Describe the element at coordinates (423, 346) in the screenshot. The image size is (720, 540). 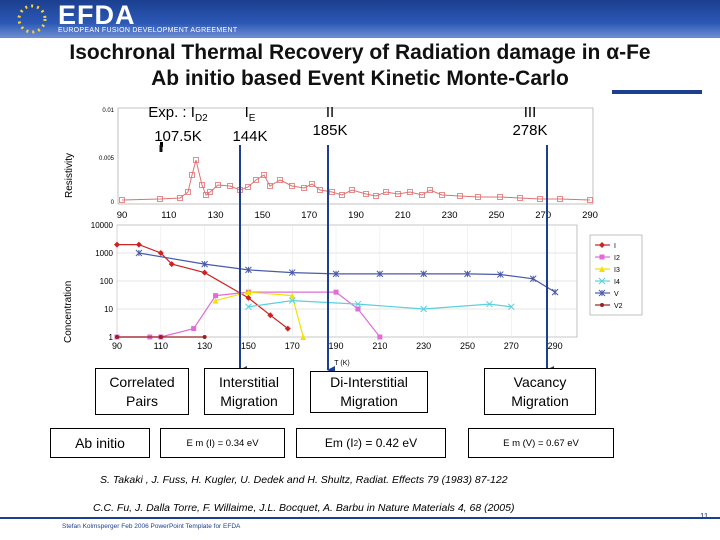
I see `bottom-xtick: 230` at that location.